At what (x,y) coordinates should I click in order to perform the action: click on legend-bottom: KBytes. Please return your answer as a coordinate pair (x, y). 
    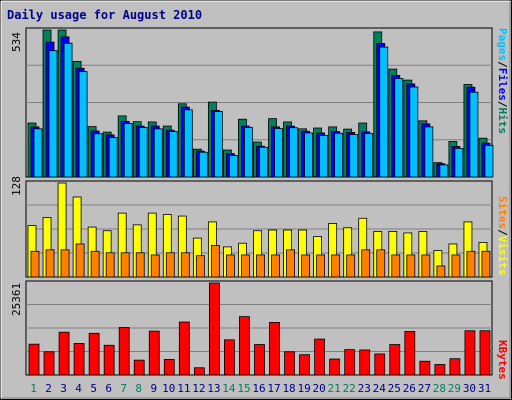
    Looking at the image, I should click on (502, 360).